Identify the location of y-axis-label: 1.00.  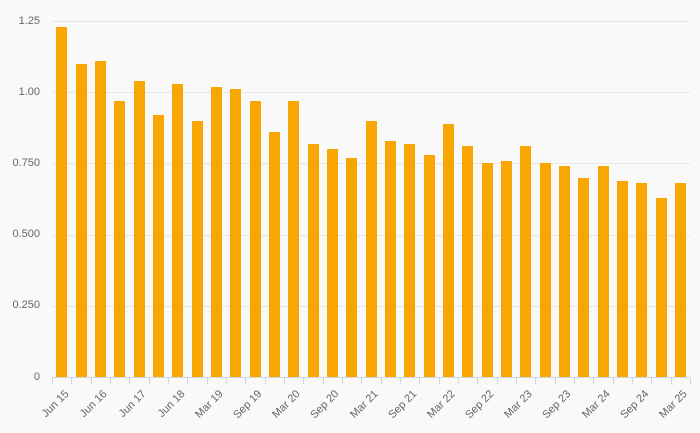
(29, 92).